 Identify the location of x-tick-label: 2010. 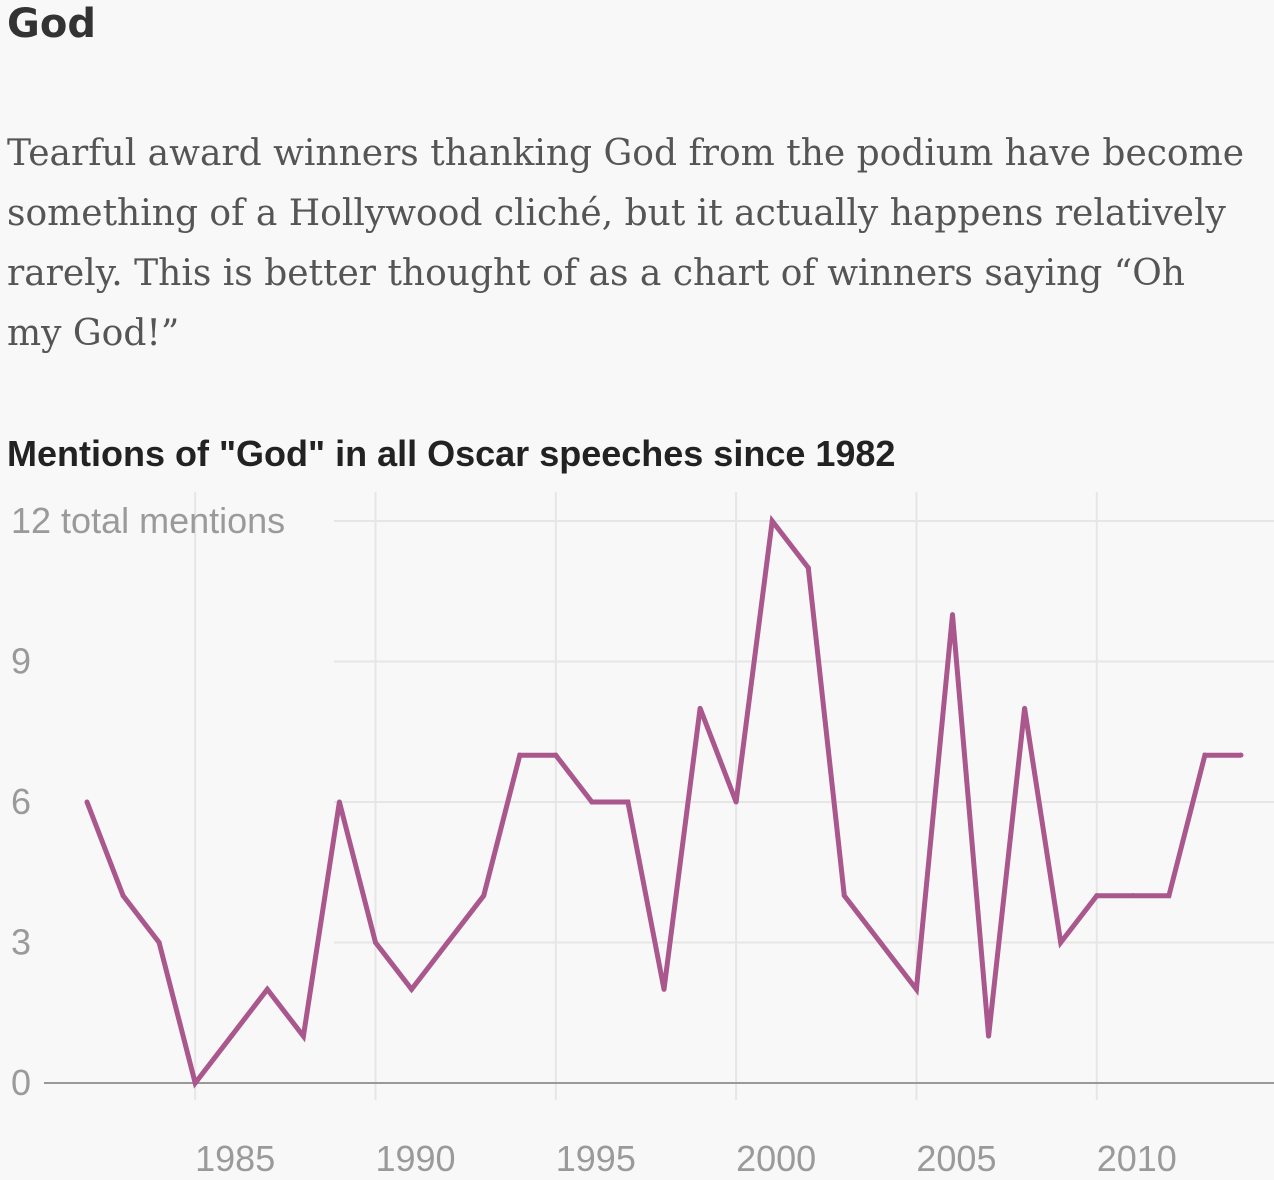
(1137, 1158).